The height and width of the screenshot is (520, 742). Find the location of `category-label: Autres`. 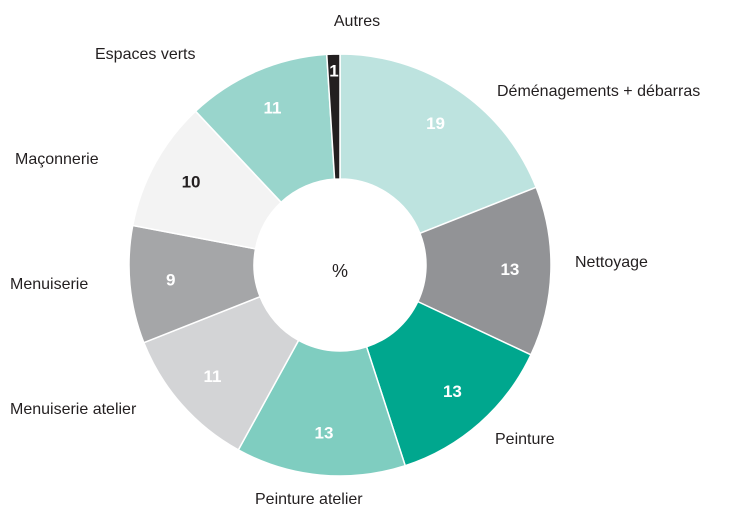

category-label: Autres is located at coordinates (357, 21).